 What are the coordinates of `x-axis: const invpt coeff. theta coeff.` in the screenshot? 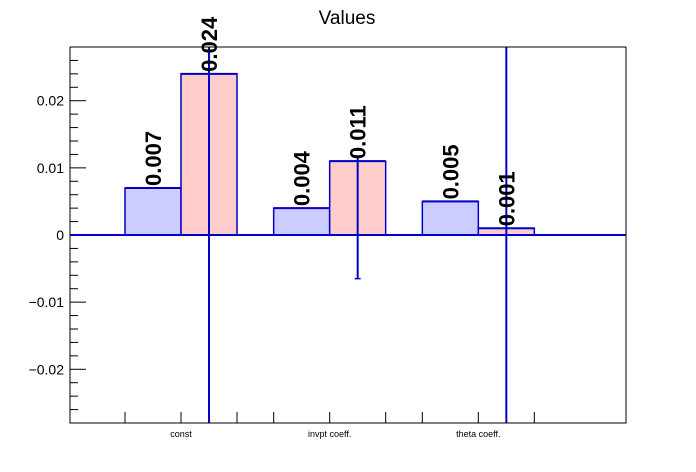 It's located at (329, 425).